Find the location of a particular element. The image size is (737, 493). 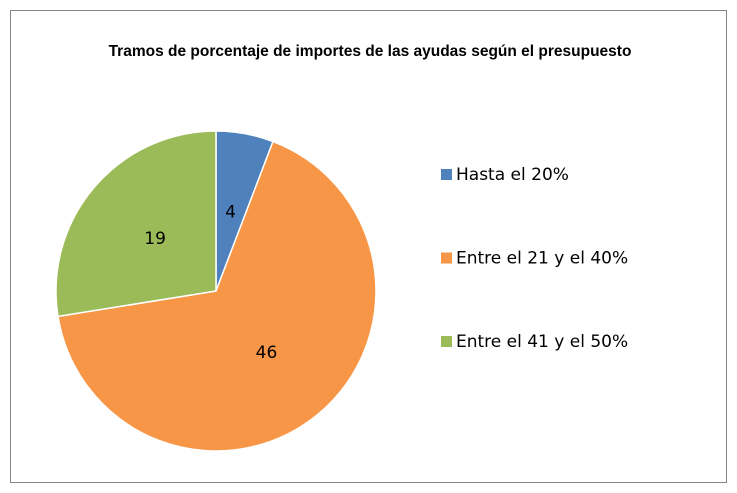

data-label: 4 is located at coordinates (230, 212).